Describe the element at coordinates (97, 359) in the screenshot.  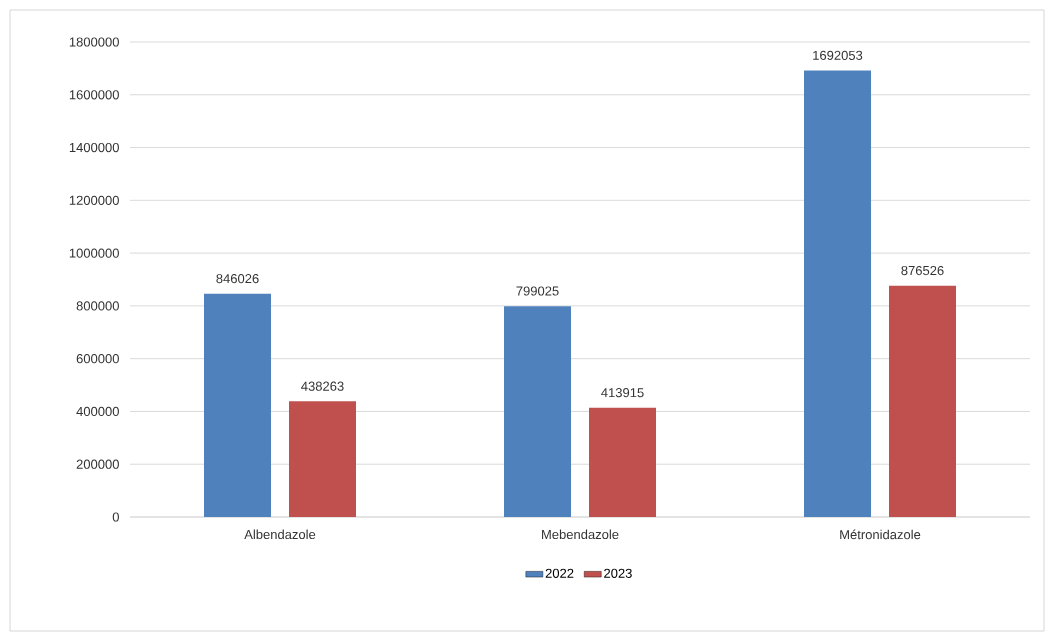
I see `y-tick-label: 600000` at that location.